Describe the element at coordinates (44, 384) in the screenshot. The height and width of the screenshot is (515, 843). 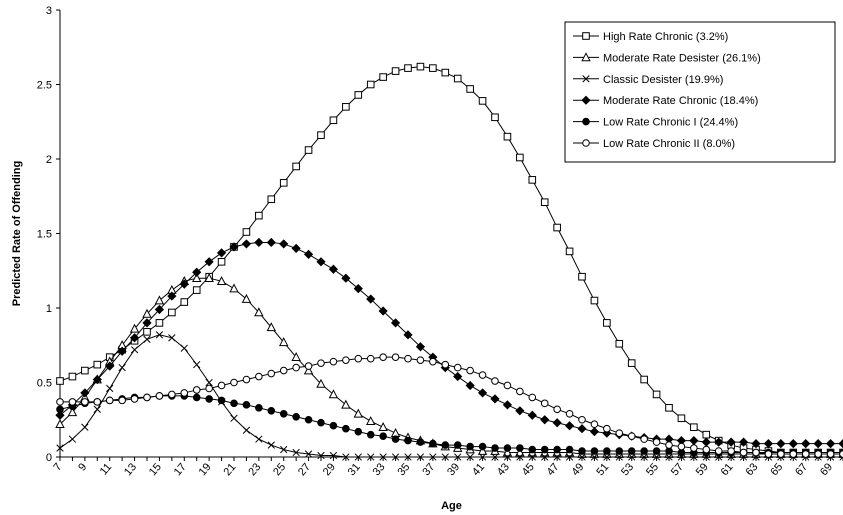
I see `y-tick-label: 0.5` at that location.